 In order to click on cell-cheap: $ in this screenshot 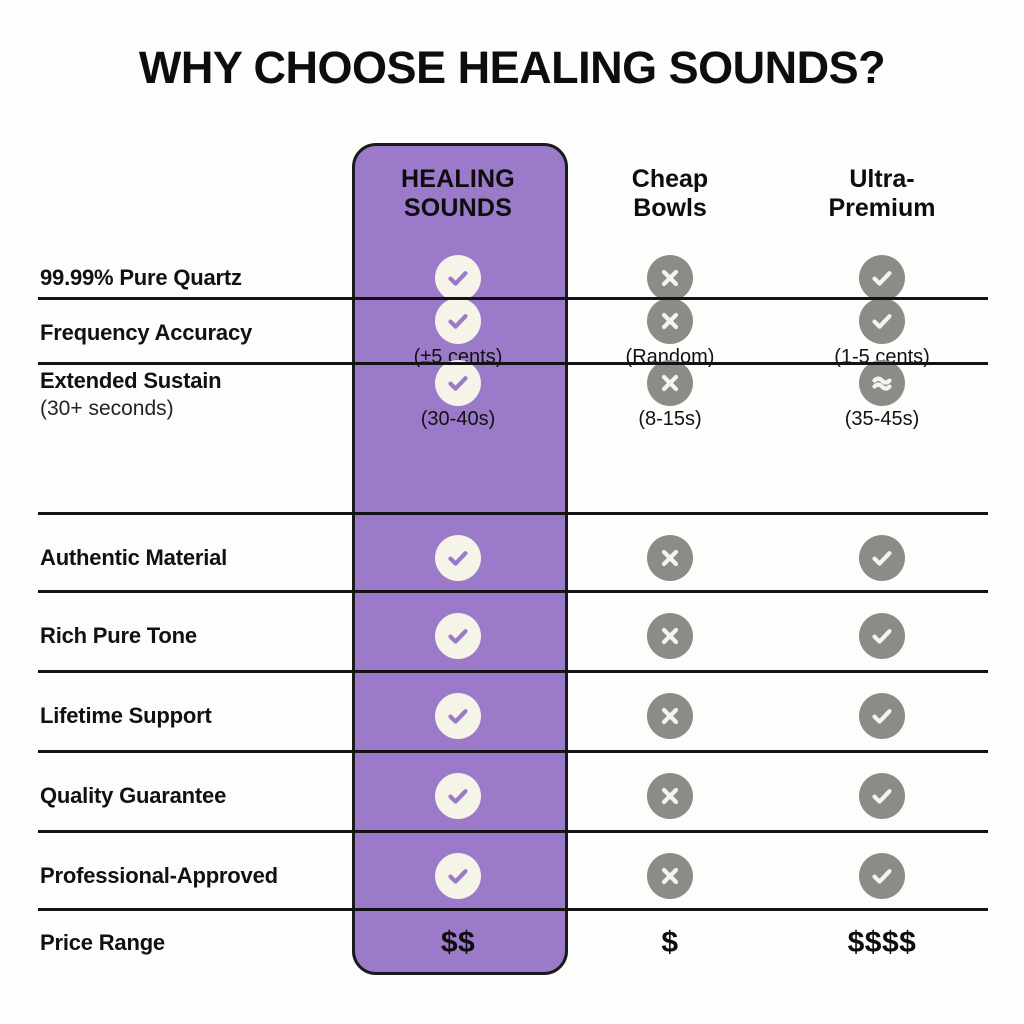, I will do `click(670, 943)`.